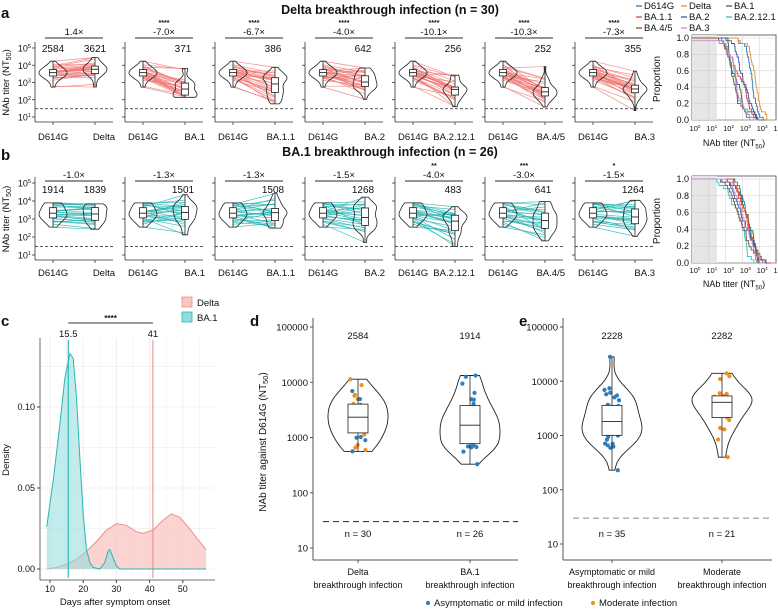  I want to click on fold-change-label: -4.0×, so click(434, 175).